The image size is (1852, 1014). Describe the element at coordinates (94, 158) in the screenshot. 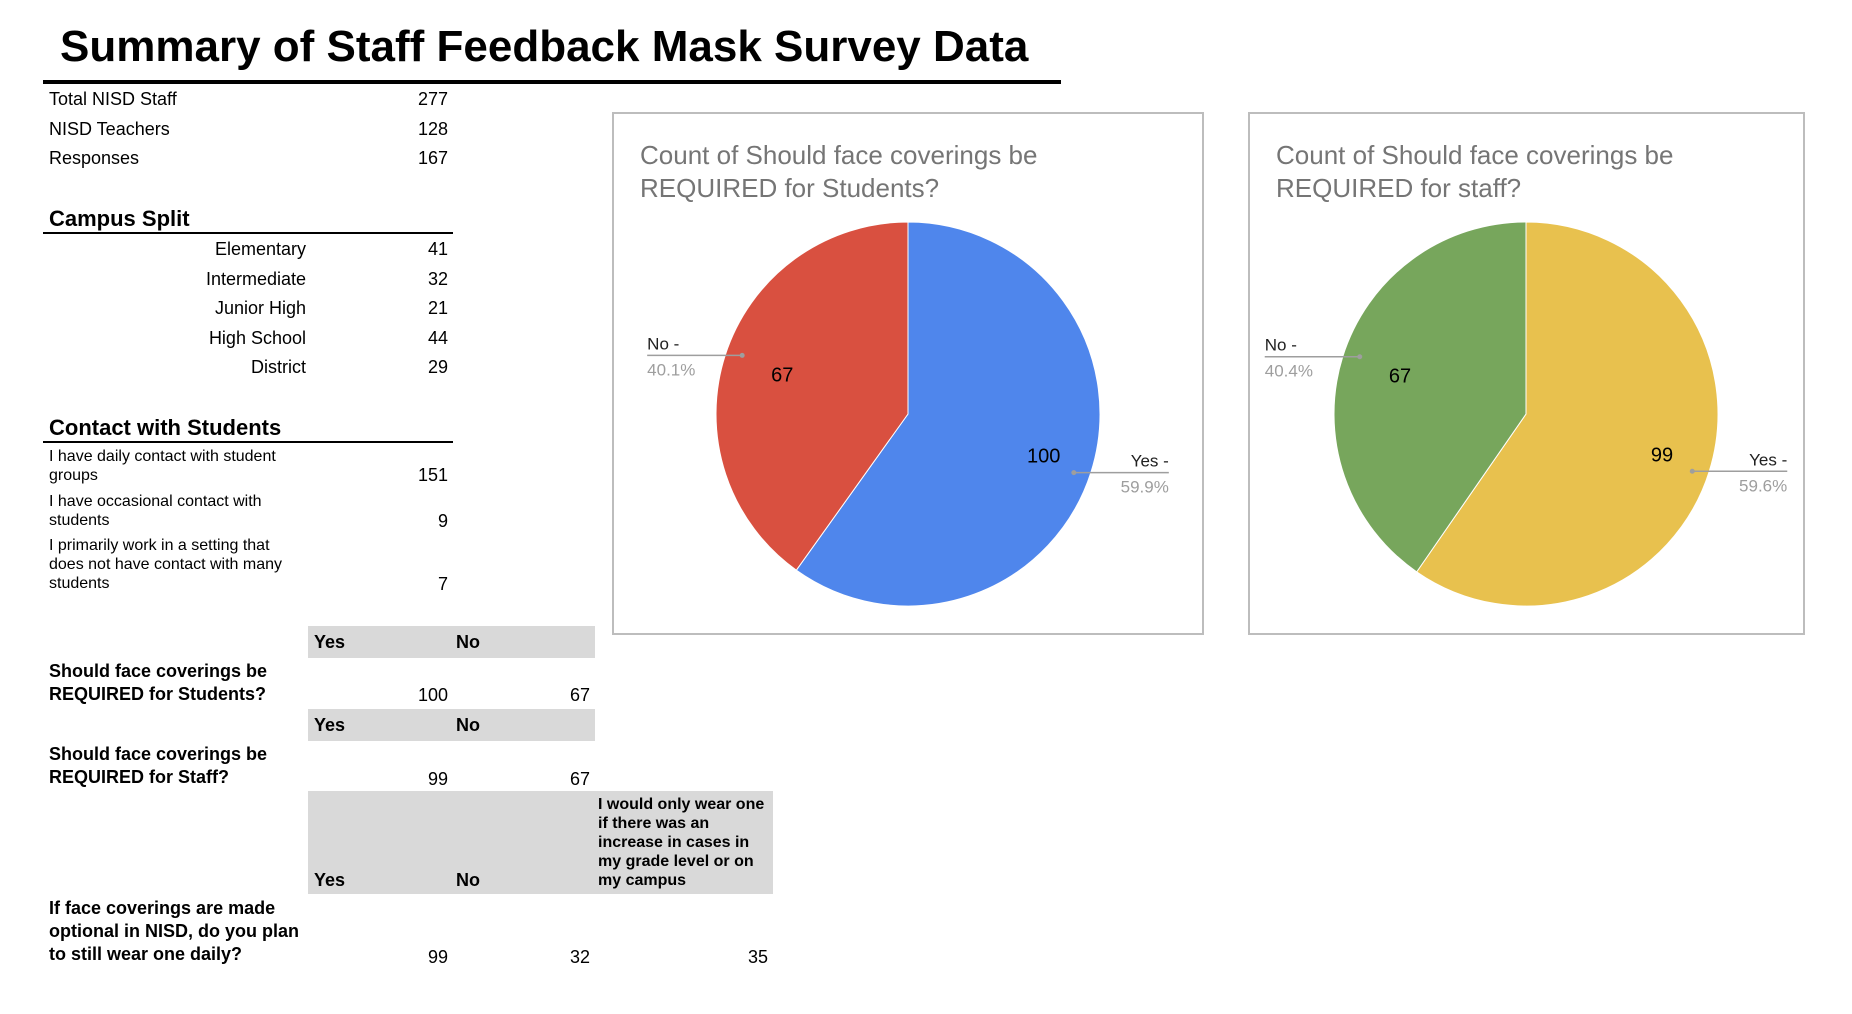

I see `responses-label: Responses` at that location.